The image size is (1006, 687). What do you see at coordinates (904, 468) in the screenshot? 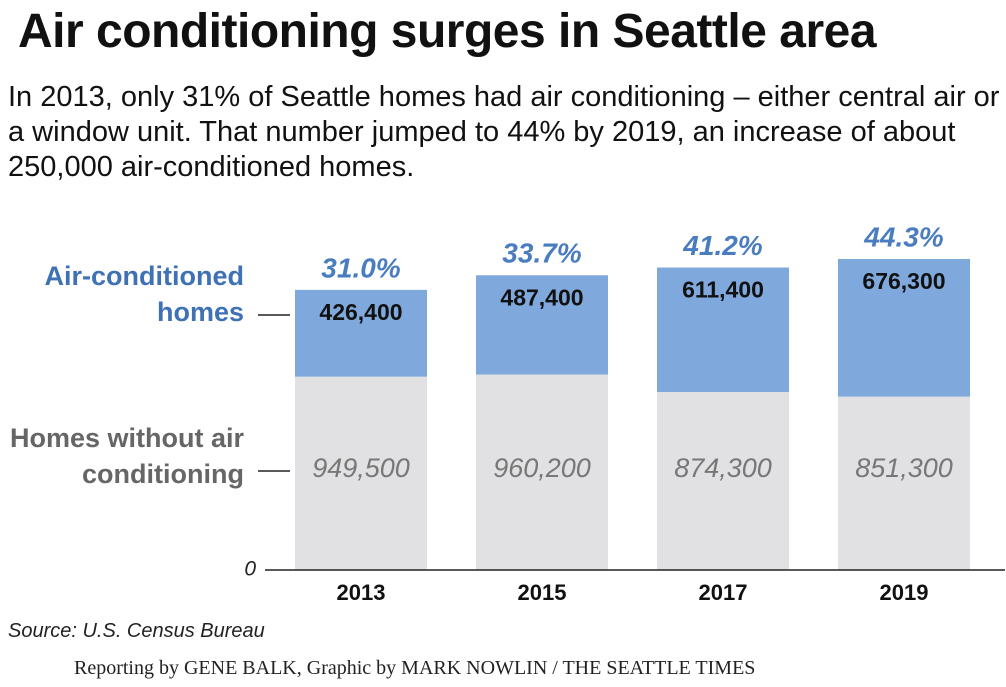
I see `value-label: 851,300` at bounding box center [904, 468].